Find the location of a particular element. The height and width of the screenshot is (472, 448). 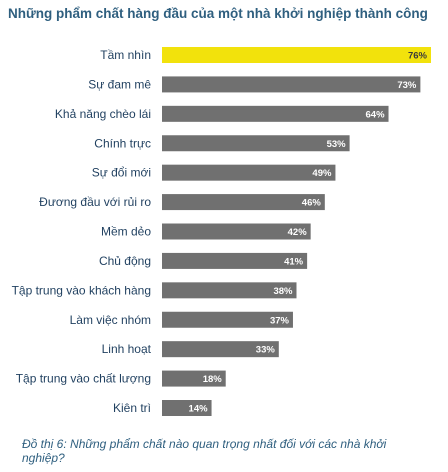

bar-highlighted is located at coordinates (296, 55).